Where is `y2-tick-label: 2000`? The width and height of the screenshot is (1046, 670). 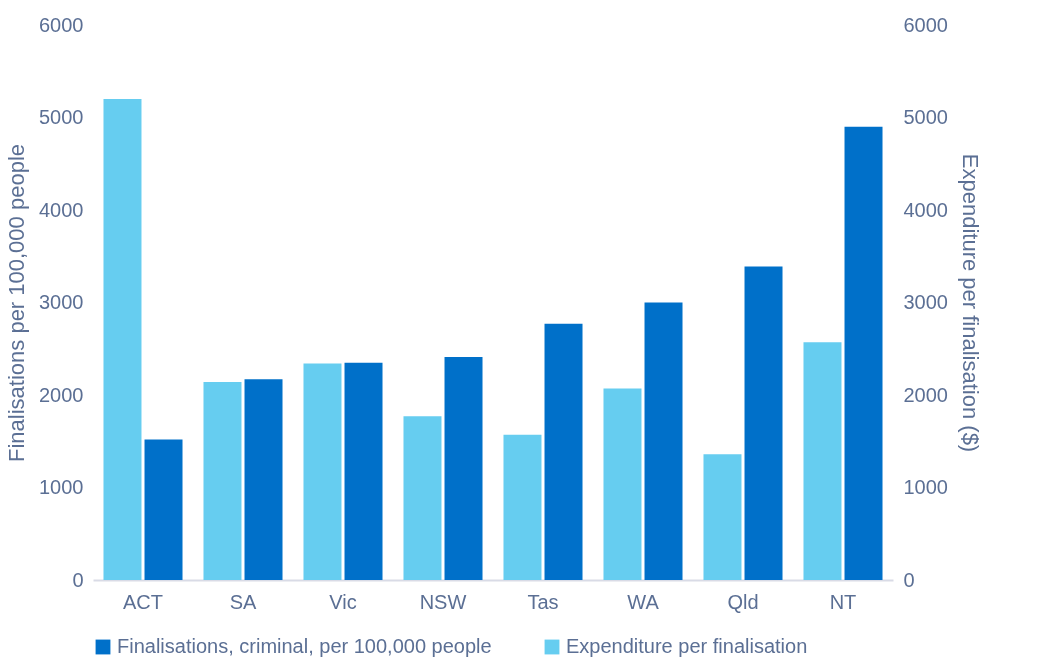
y2-tick-label: 2000 is located at coordinates (925, 394).